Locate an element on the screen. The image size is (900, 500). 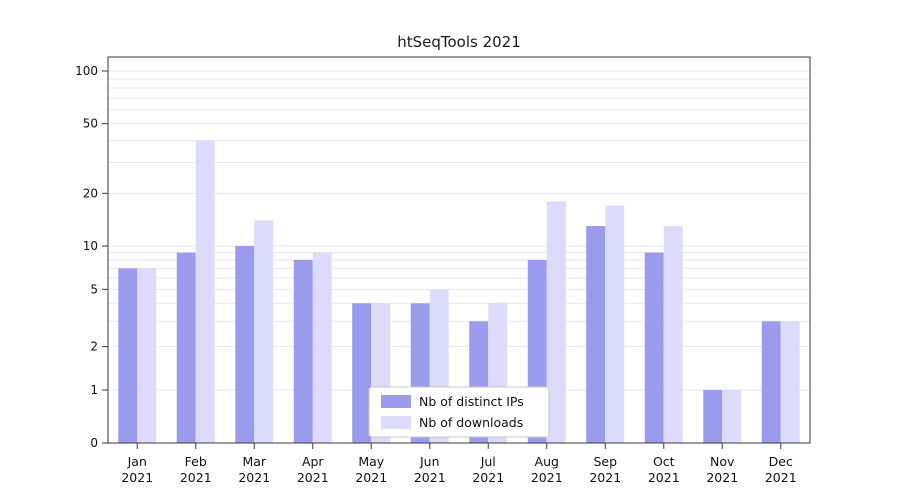
bar-nb-of-downloads-apr-2021 is located at coordinates (322, 347).